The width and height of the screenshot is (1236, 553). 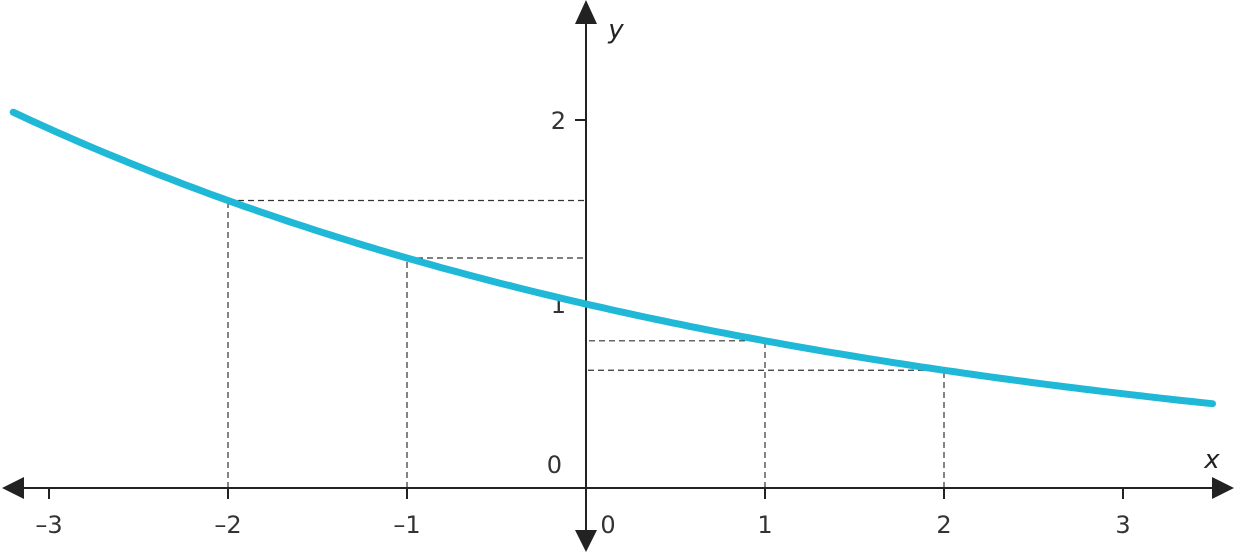 What do you see at coordinates (227, 525) in the screenshot?
I see `x-tick-label: –2` at bounding box center [227, 525].